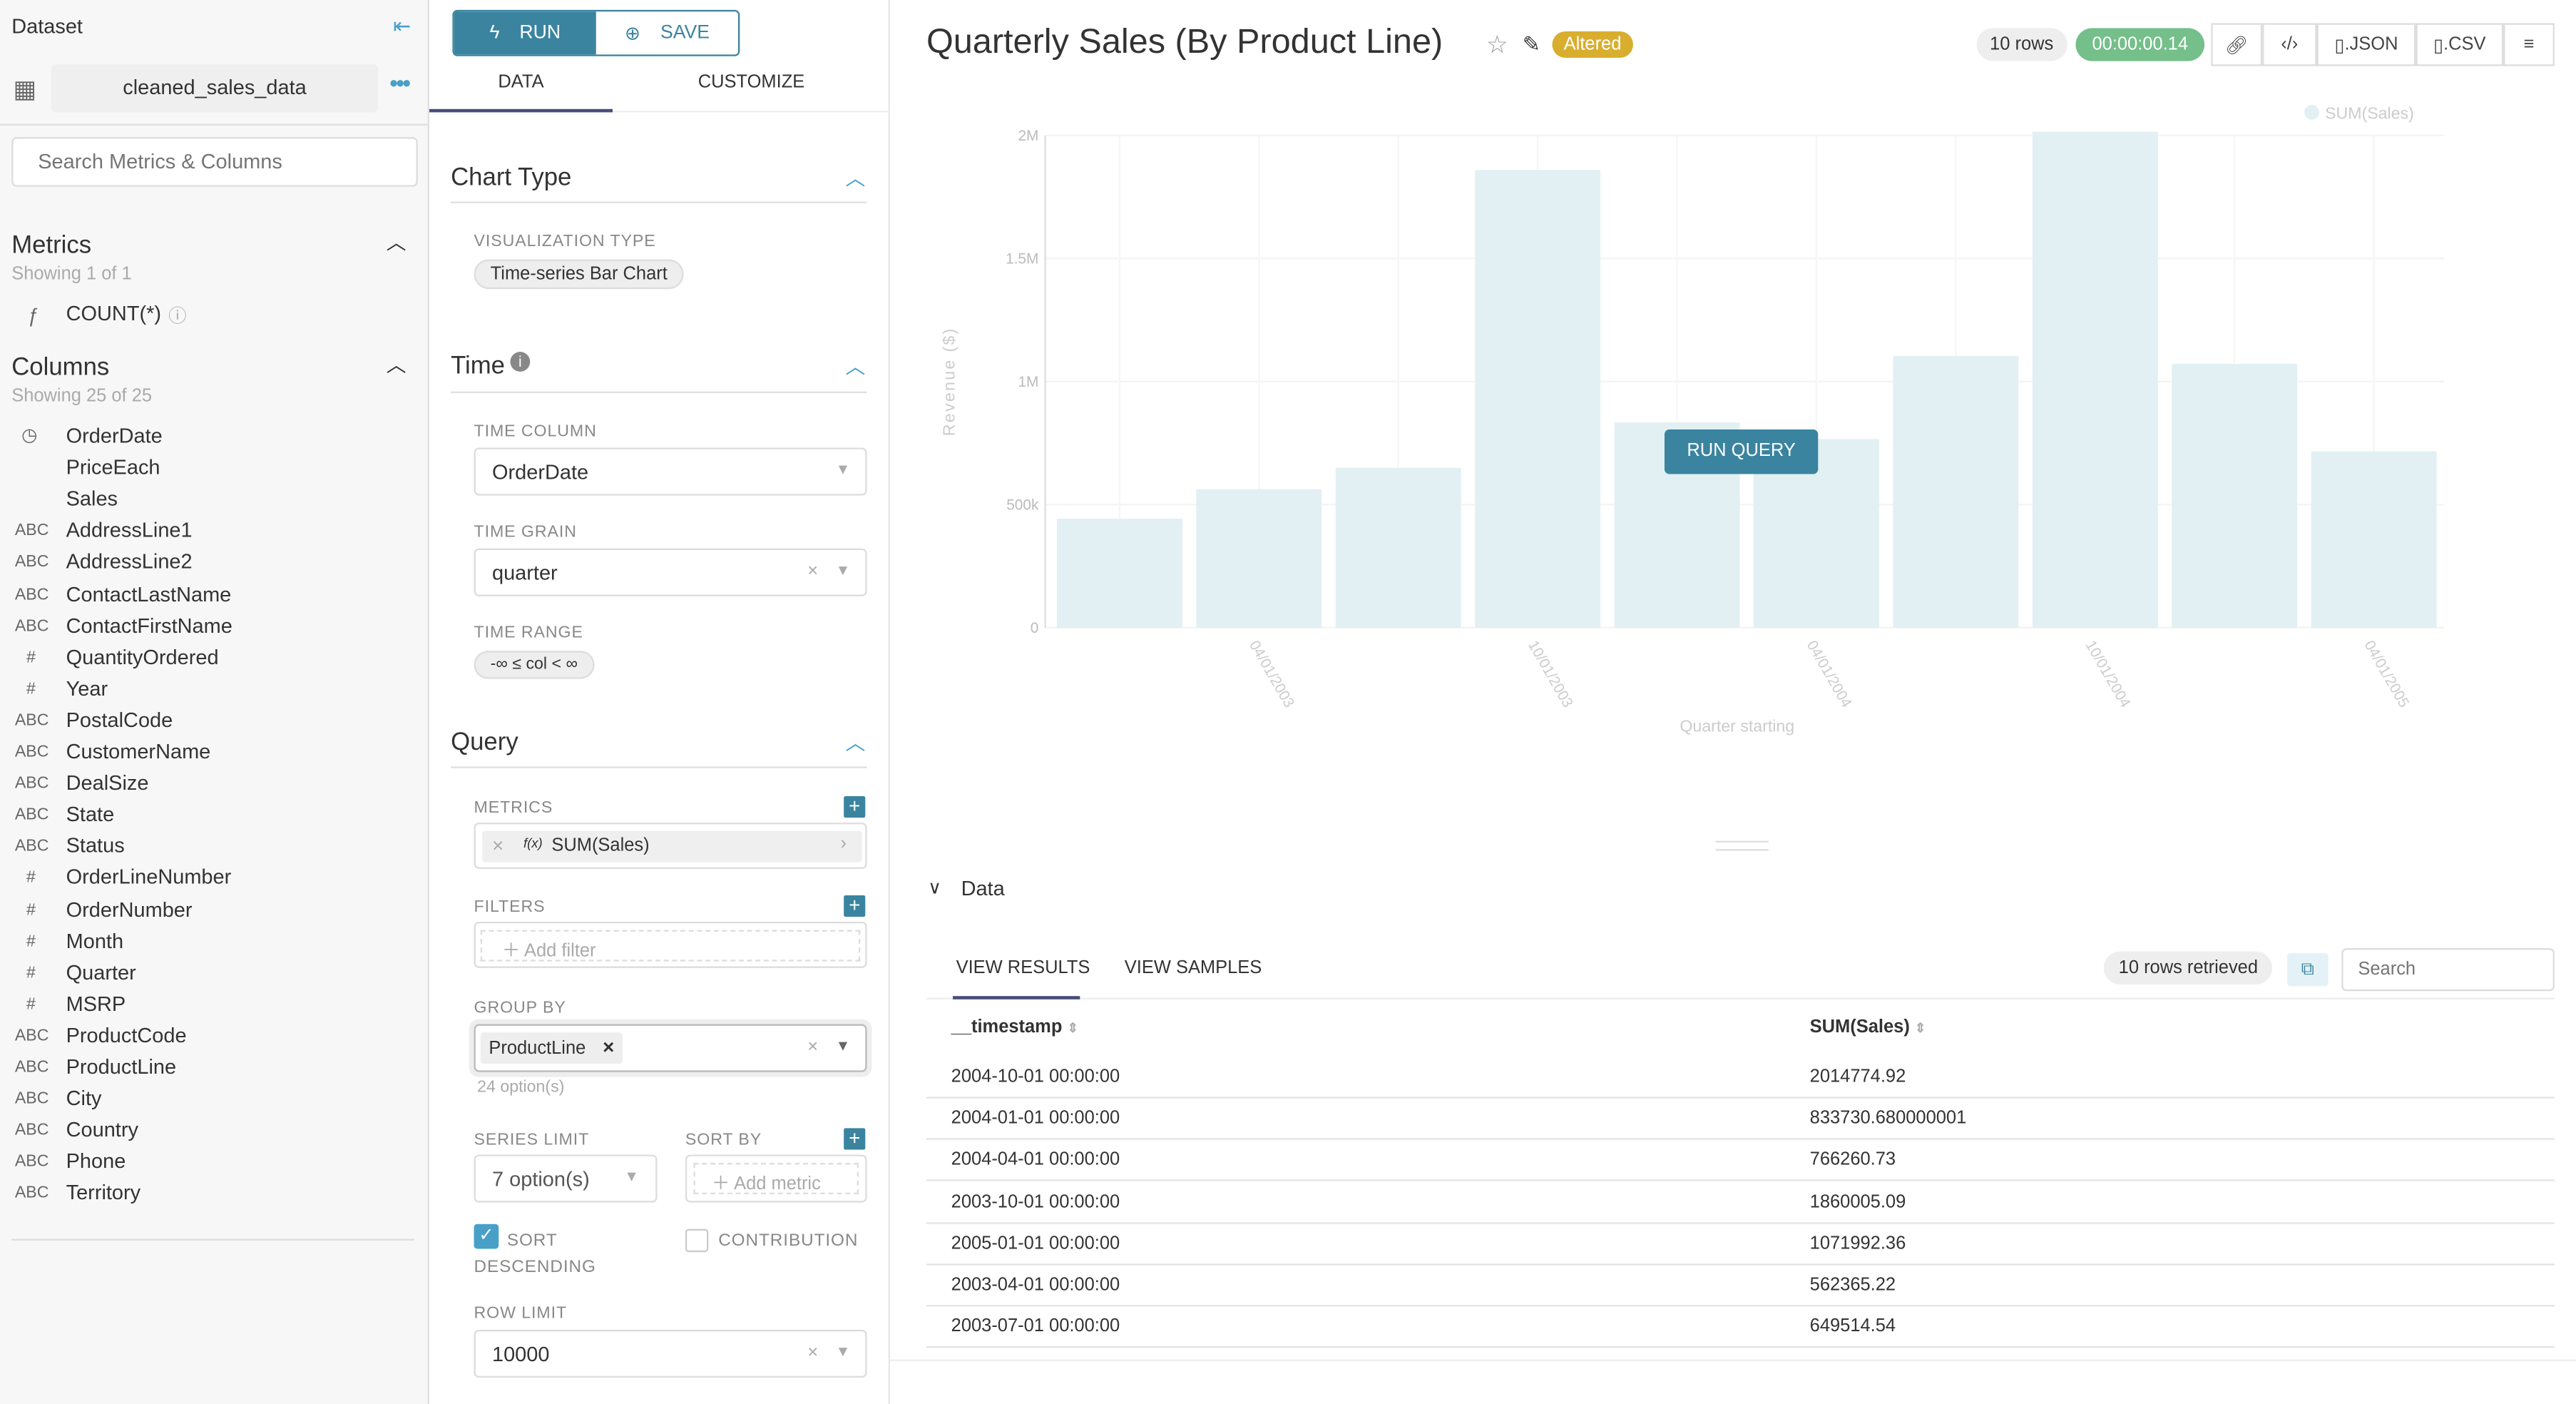  What do you see at coordinates (788, 1240) in the screenshot?
I see `contribution-label: CONTRIBUTION` at bounding box center [788, 1240].